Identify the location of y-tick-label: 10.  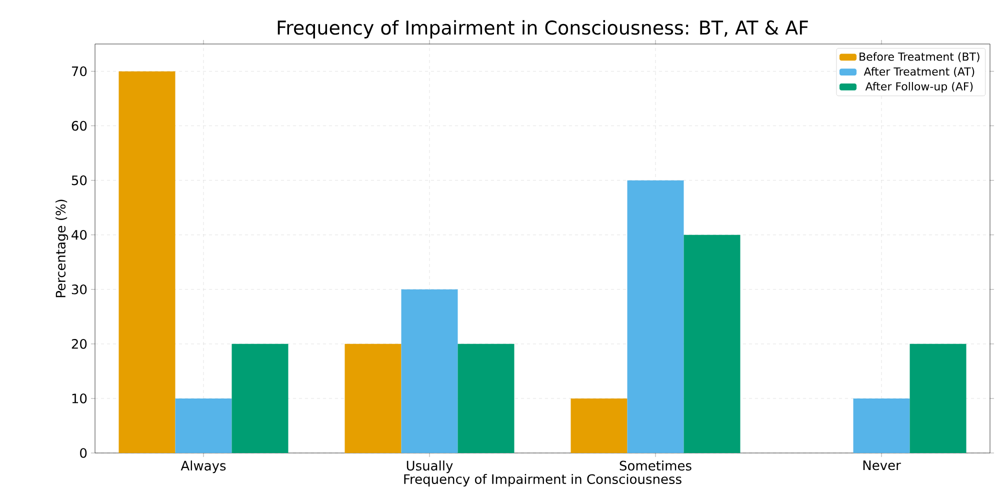
(79, 399).